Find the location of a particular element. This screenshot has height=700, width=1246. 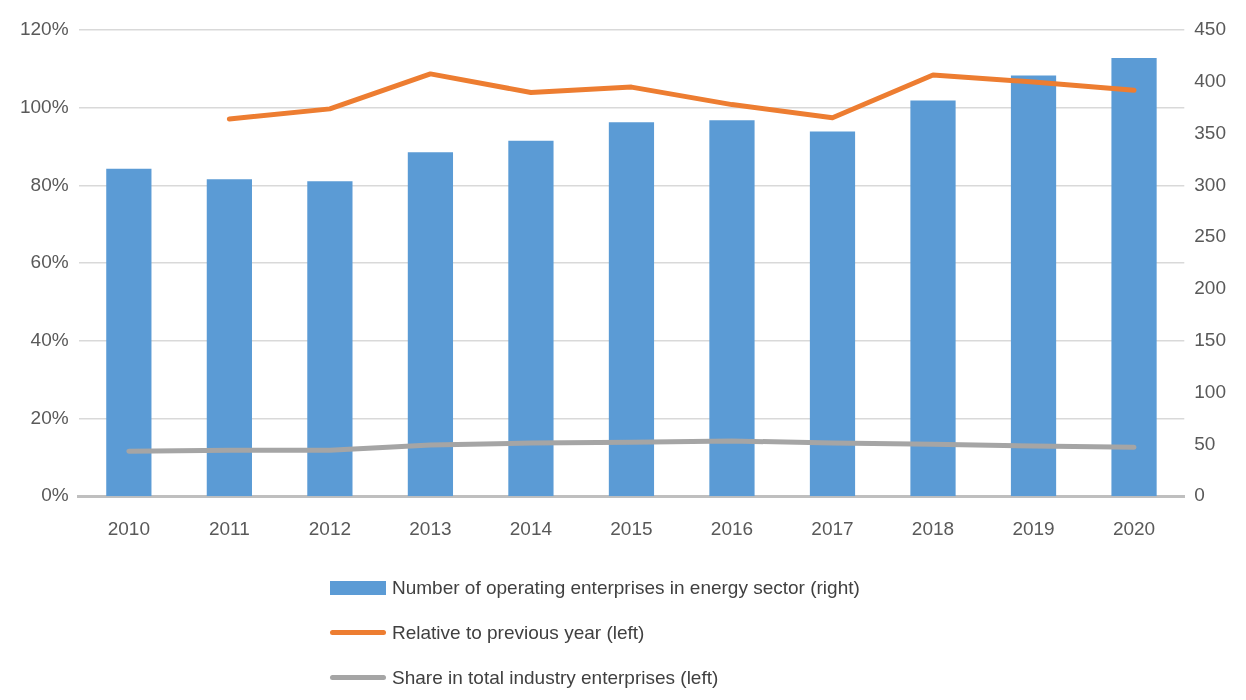

x-tick-label: 2010 is located at coordinates (128, 528).